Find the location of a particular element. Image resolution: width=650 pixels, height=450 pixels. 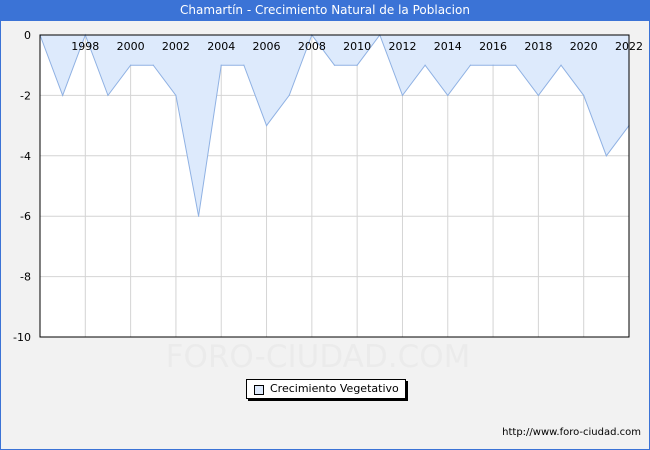

x-tick-label: 2010 is located at coordinates (357, 46).